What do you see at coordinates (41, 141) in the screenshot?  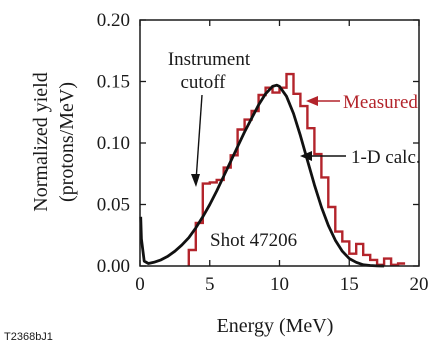 I see `y-axis-title-line1: Normalized yield` at bounding box center [41, 141].